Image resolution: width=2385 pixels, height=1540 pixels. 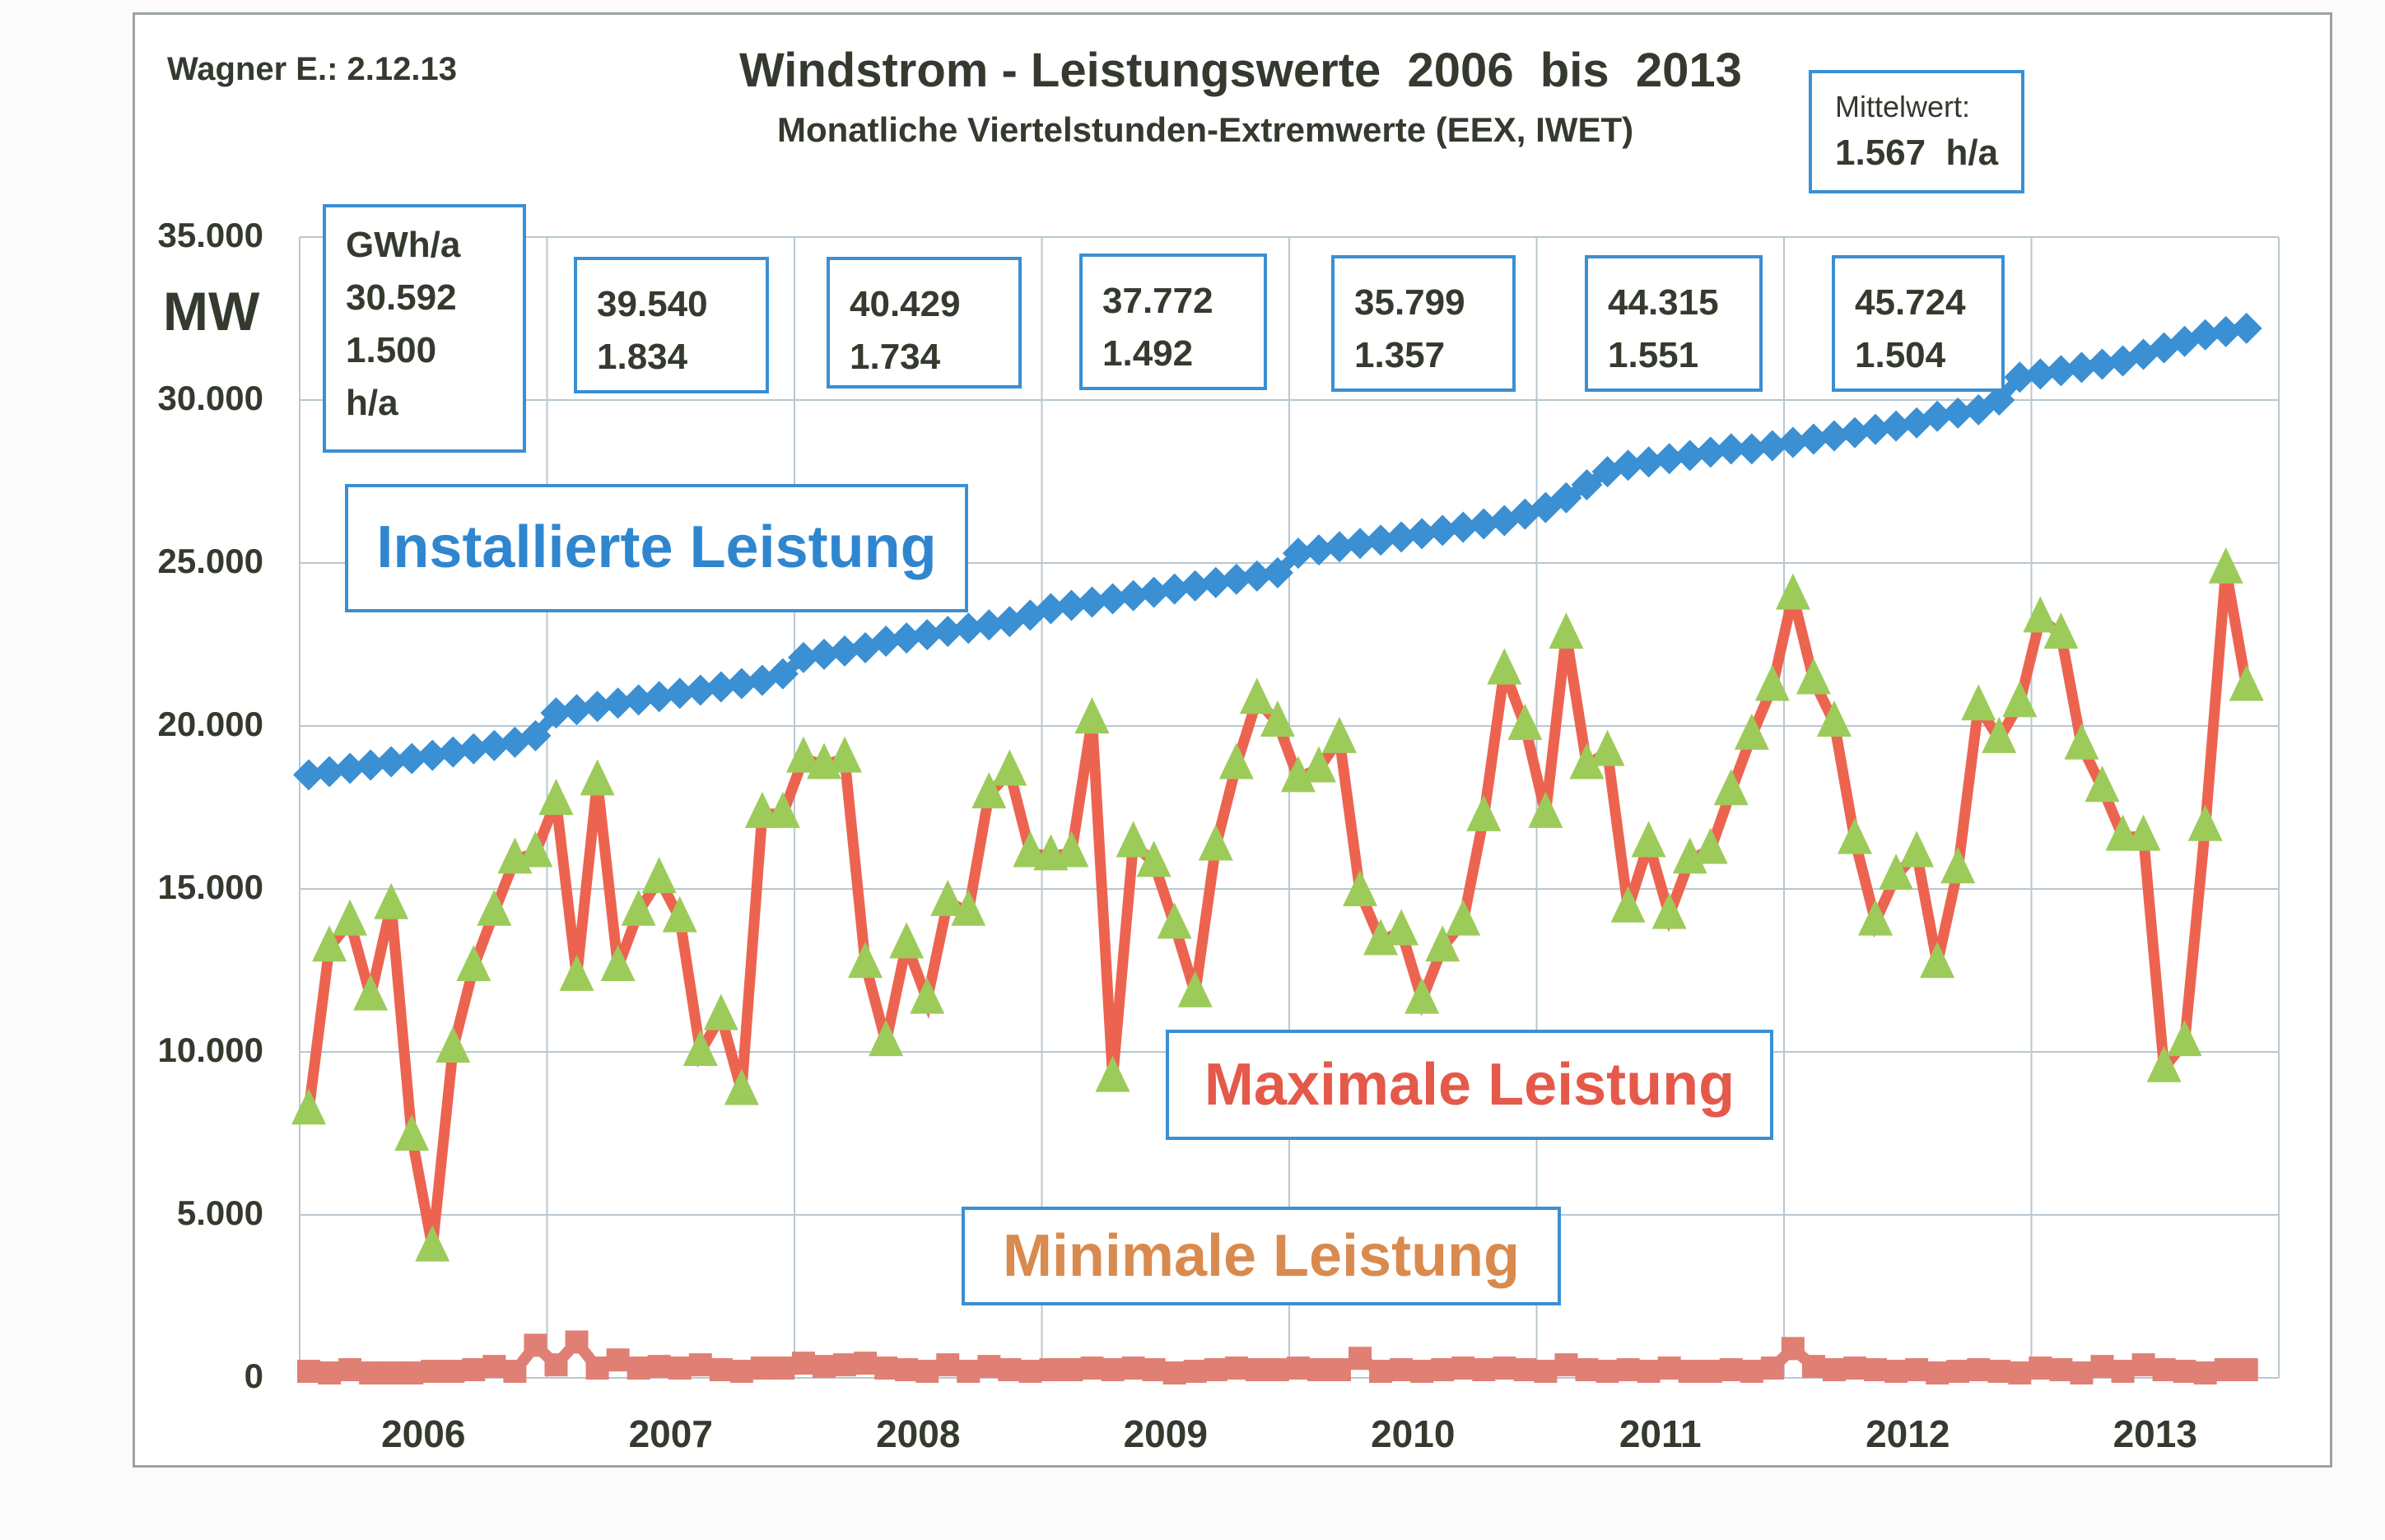 What do you see at coordinates (210, 235) in the screenshot?
I see `y-tick-label: 35.000` at bounding box center [210, 235].